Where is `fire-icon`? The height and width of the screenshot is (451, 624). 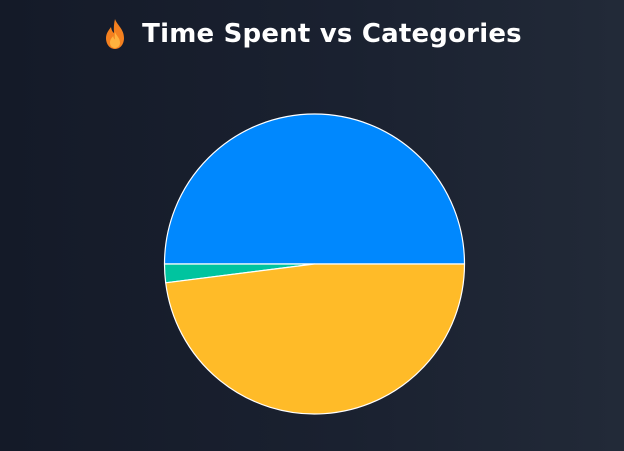 fire-icon is located at coordinates (115, 34).